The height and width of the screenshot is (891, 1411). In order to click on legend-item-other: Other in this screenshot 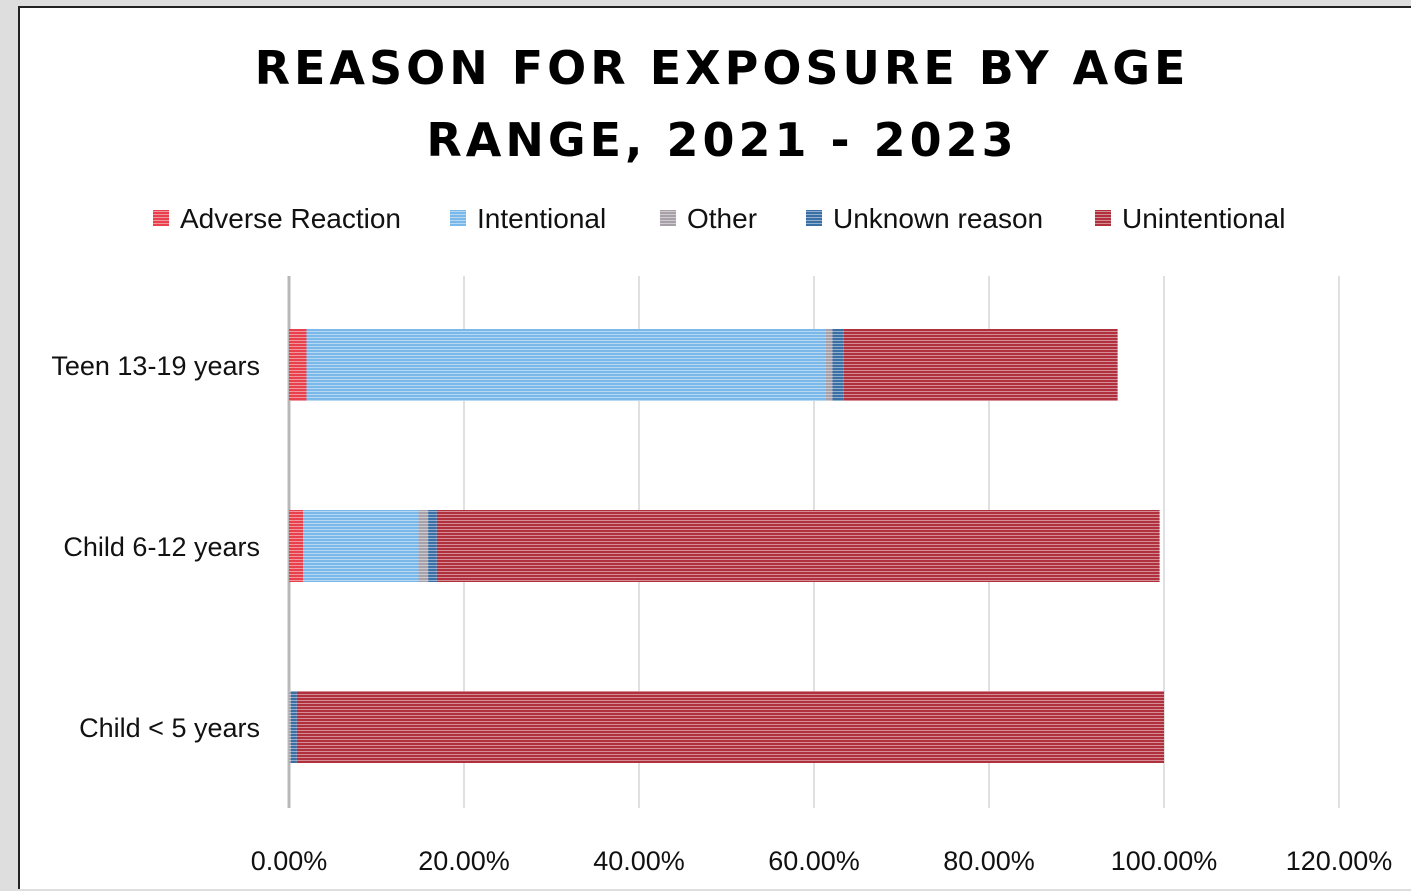, I will do `click(708, 218)`.